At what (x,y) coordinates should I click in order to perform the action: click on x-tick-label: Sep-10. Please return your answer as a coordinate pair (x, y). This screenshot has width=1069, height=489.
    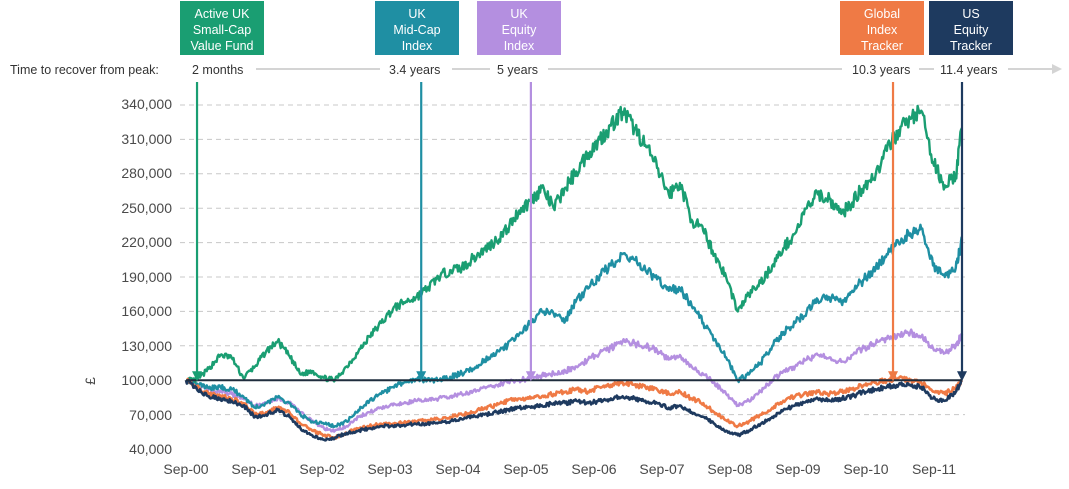
    Looking at the image, I should click on (865, 469).